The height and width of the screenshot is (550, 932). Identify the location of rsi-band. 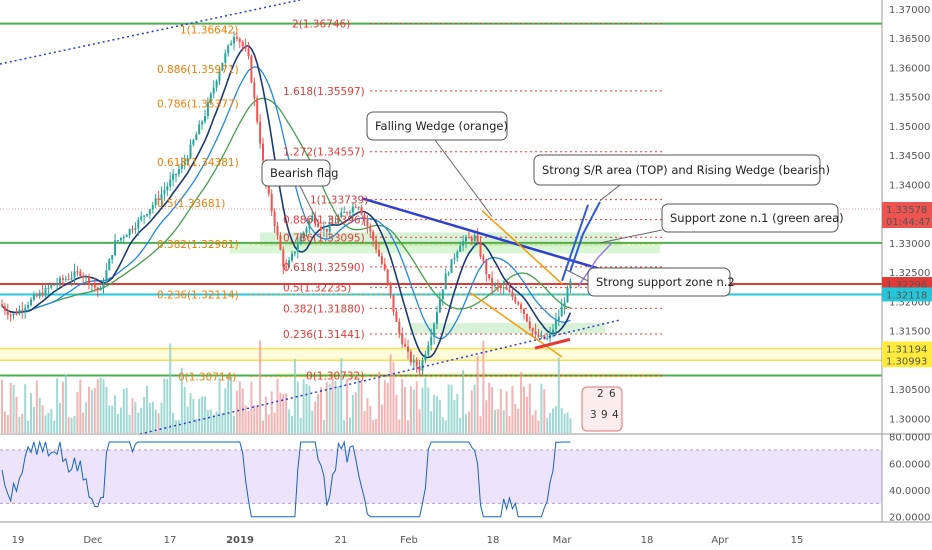
(441, 477).